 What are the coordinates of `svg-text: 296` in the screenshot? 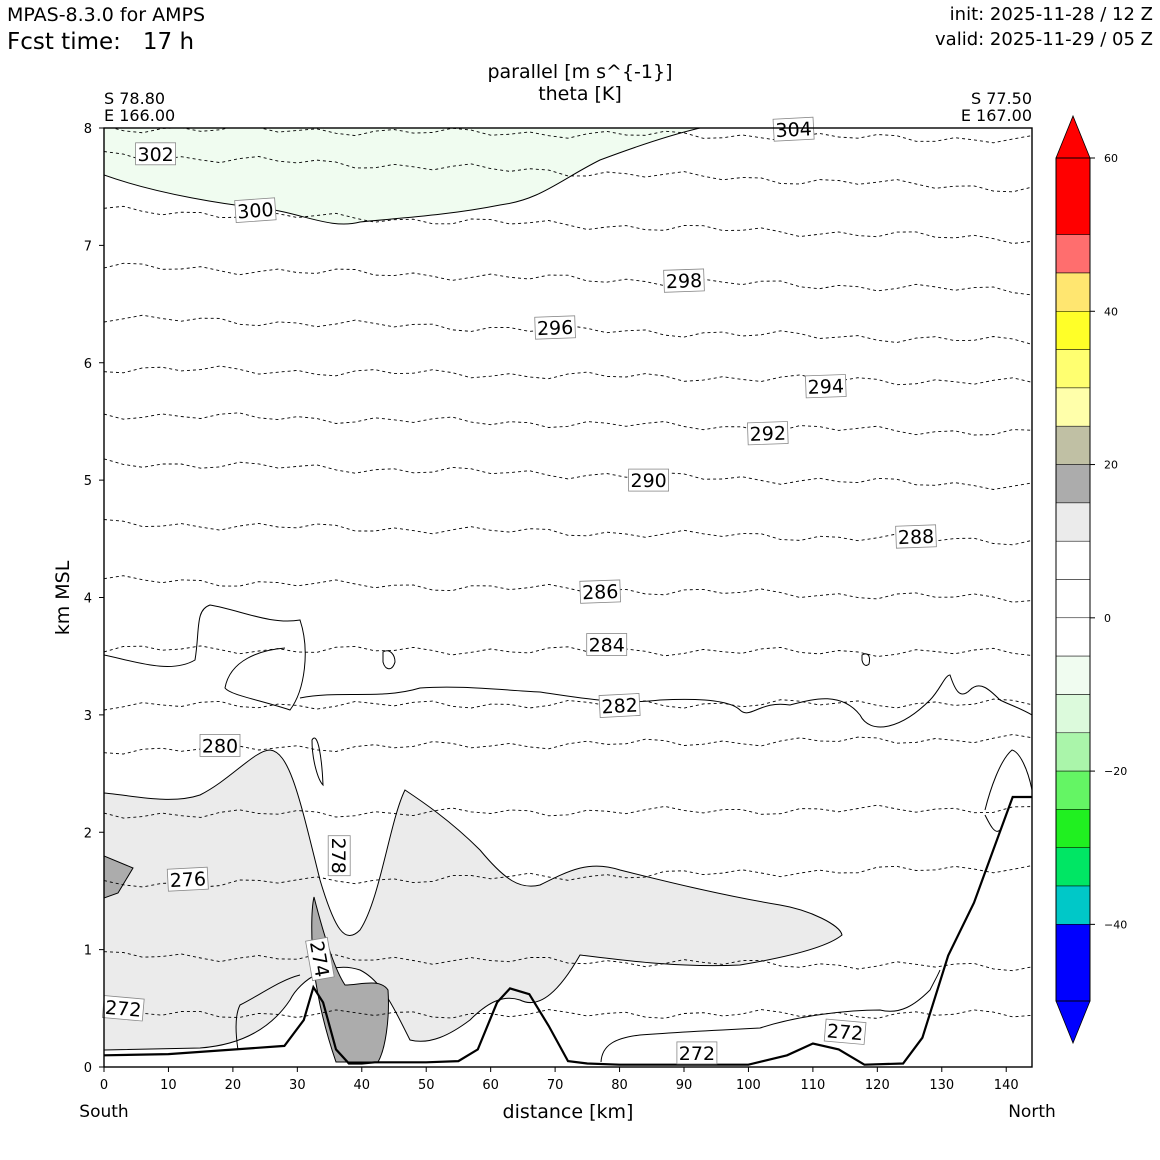 It's located at (555, 328).